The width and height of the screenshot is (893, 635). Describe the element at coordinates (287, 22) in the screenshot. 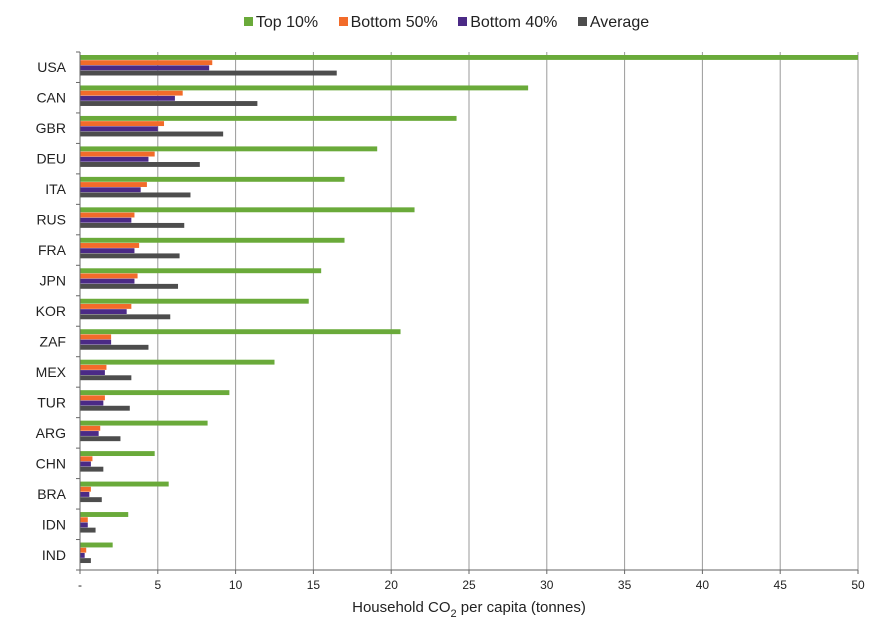

I see `legend-label: Top 10%` at that location.